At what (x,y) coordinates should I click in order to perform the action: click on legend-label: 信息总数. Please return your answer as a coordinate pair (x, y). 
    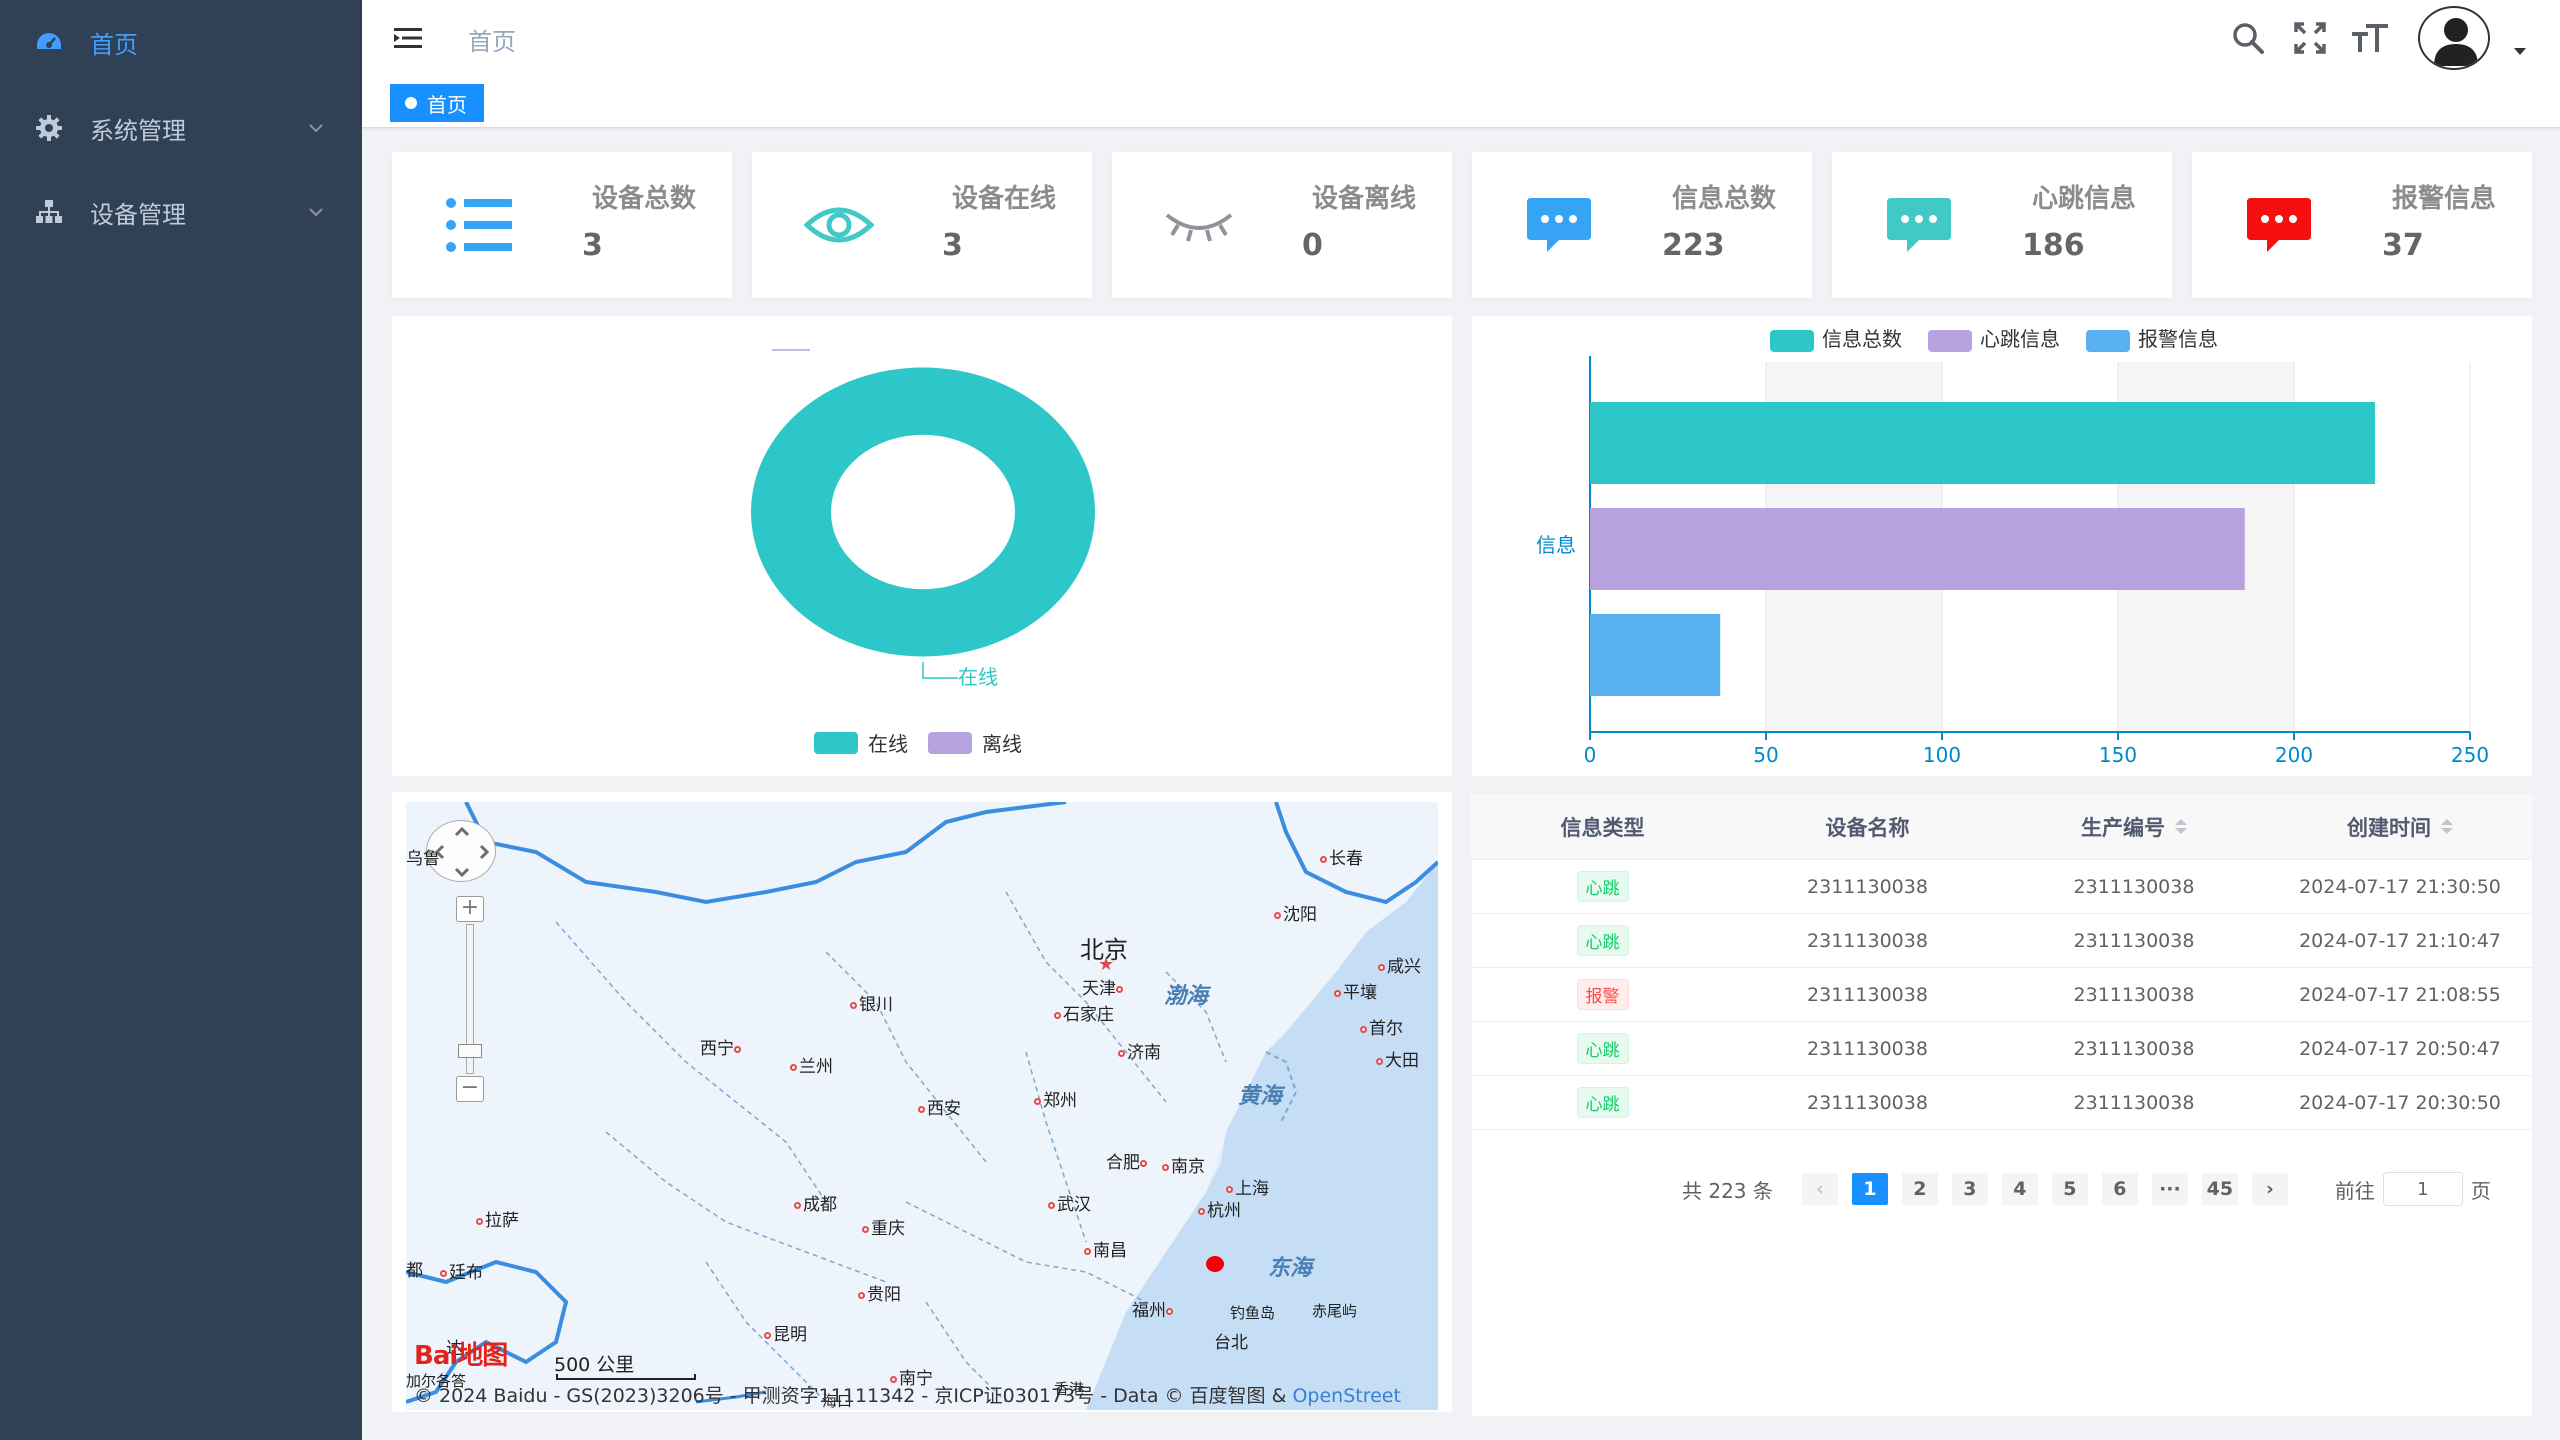
    Looking at the image, I should click on (1862, 339).